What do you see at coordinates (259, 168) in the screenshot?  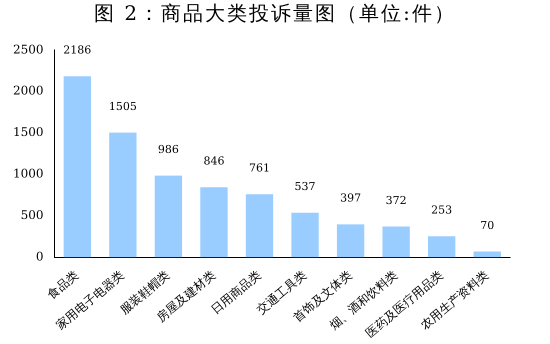 I see `data-label: 761` at bounding box center [259, 168].